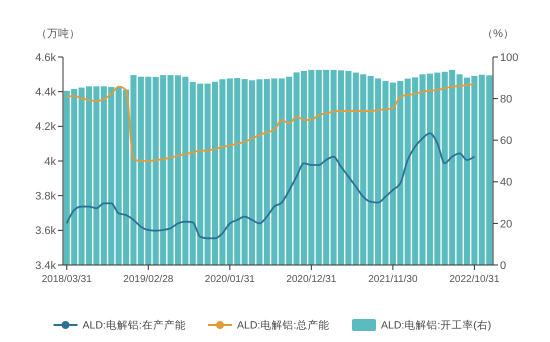 Image resolution: width=550 pixels, height=342 pixels. What do you see at coordinates (230, 279) in the screenshot?
I see `x-tick-label: 2020/01/31` at bounding box center [230, 279].